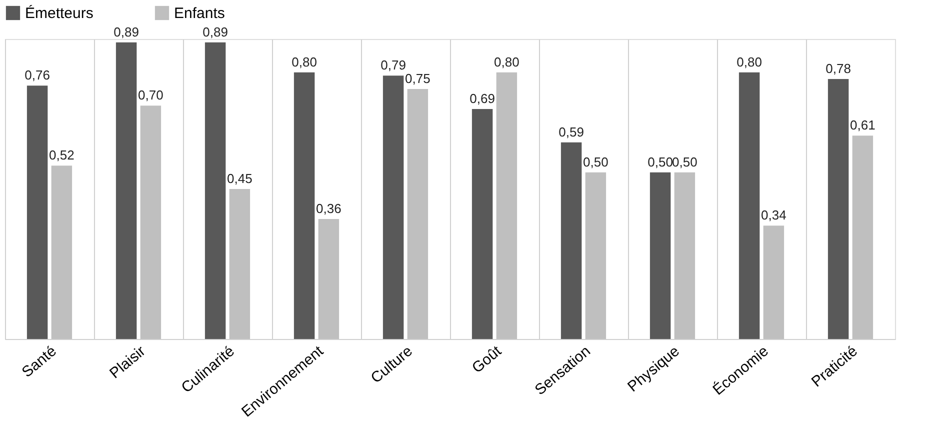 The height and width of the screenshot is (444, 939). What do you see at coordinates (393, 65) in the screenshot?
I see `data-label: 0,79` at bounding box center [393, 65].